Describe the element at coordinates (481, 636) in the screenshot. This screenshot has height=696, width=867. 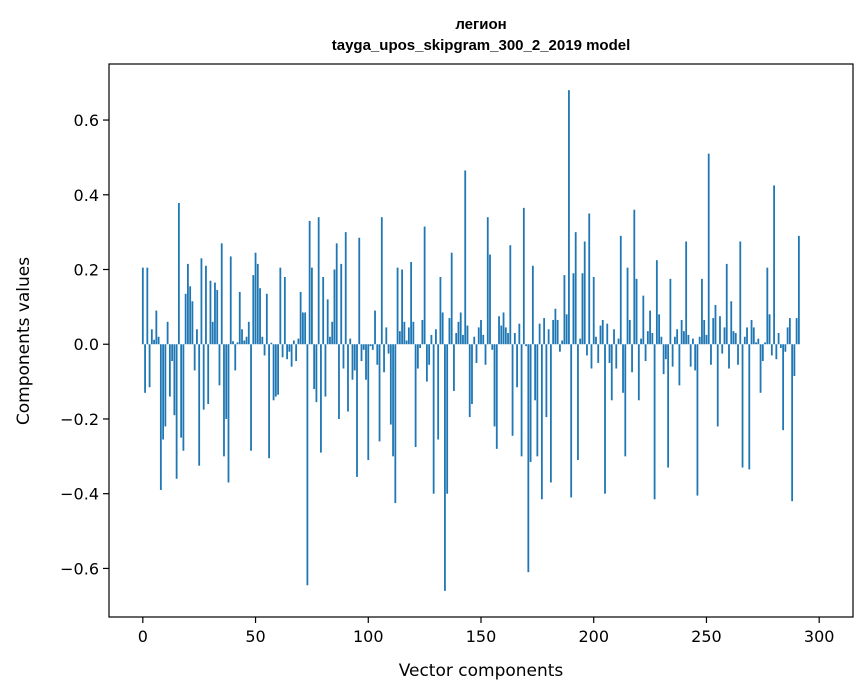
I see `x-tick-label: 150` at that location.